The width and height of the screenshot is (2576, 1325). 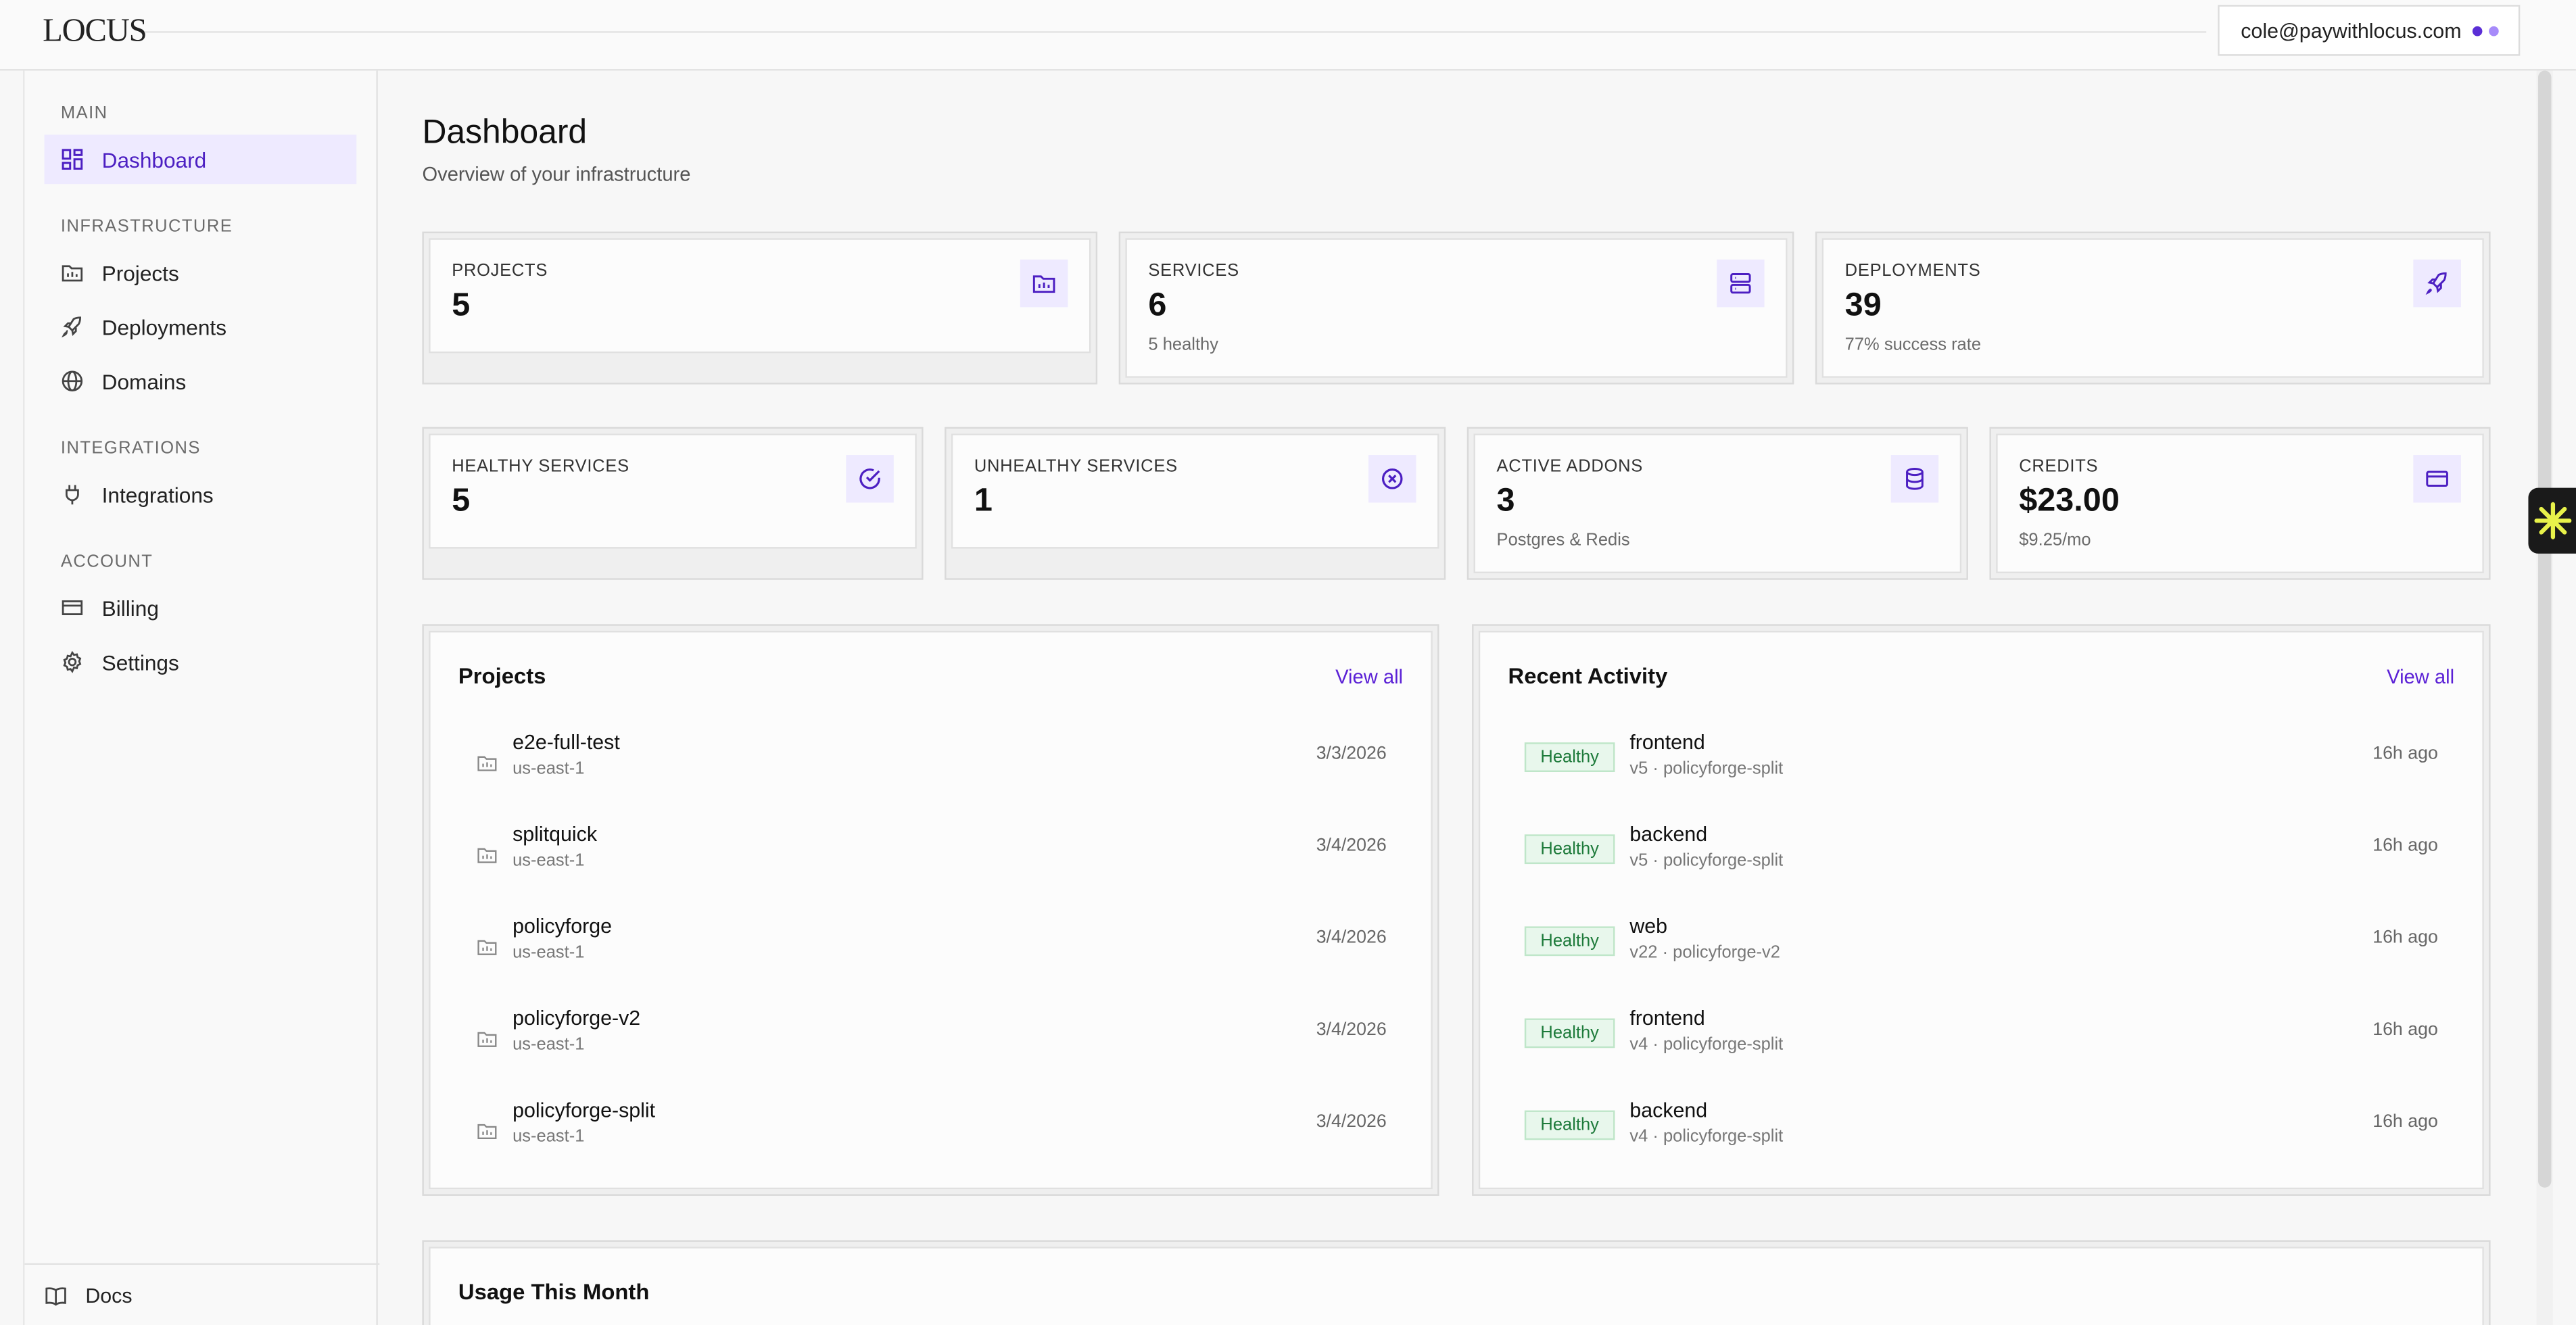 I want to click on stat-card-active-addons: ACTIVE ADDONS 3 Postgres & Redis, so click(x=1717, y=503).